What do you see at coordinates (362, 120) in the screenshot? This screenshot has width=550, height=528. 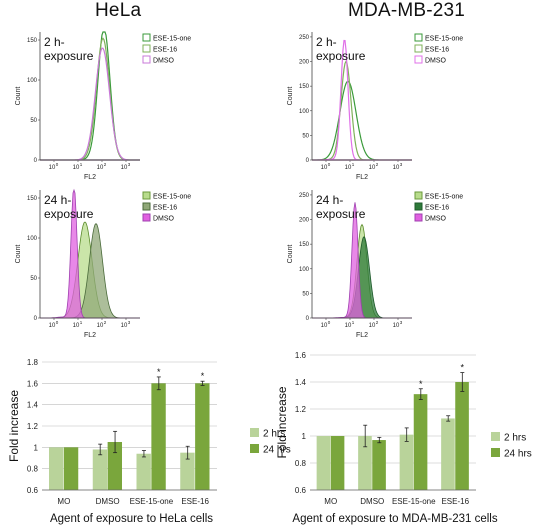 I see `histogram-ese-15-one` at bounding box center [362, 120].